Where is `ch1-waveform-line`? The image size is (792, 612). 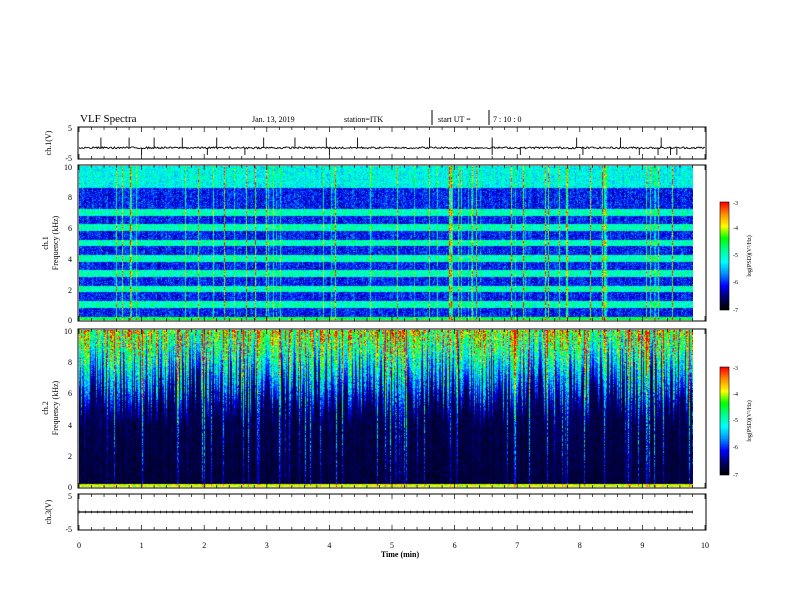 ch1-waveform-line is located at coordinates (392, 147).